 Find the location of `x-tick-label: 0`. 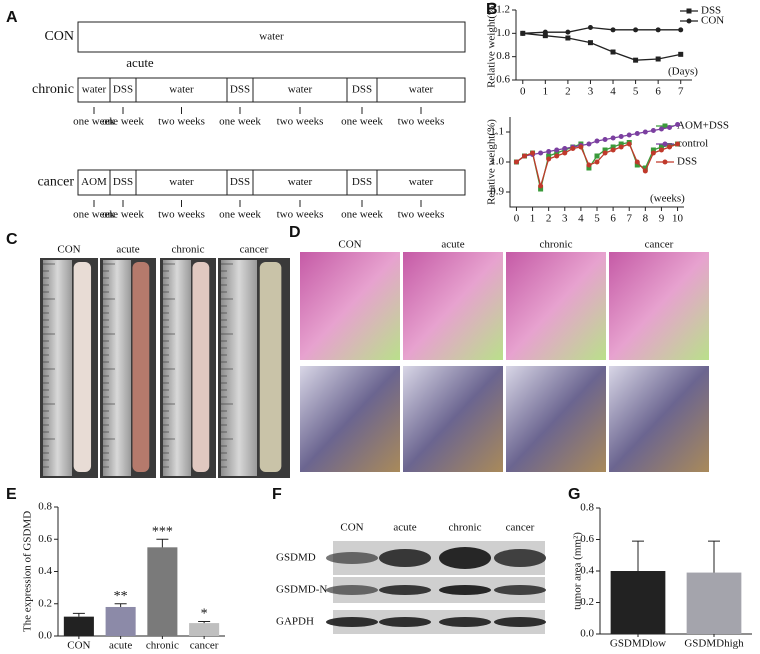

x-tick-label: 0 is located at coordinates (523, 92).